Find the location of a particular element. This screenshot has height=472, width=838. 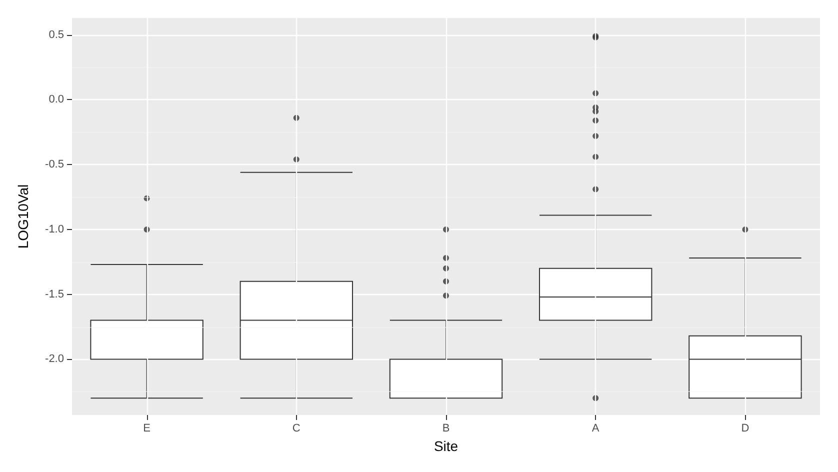

x-tick-label: A is located at coordinates (596, 428).